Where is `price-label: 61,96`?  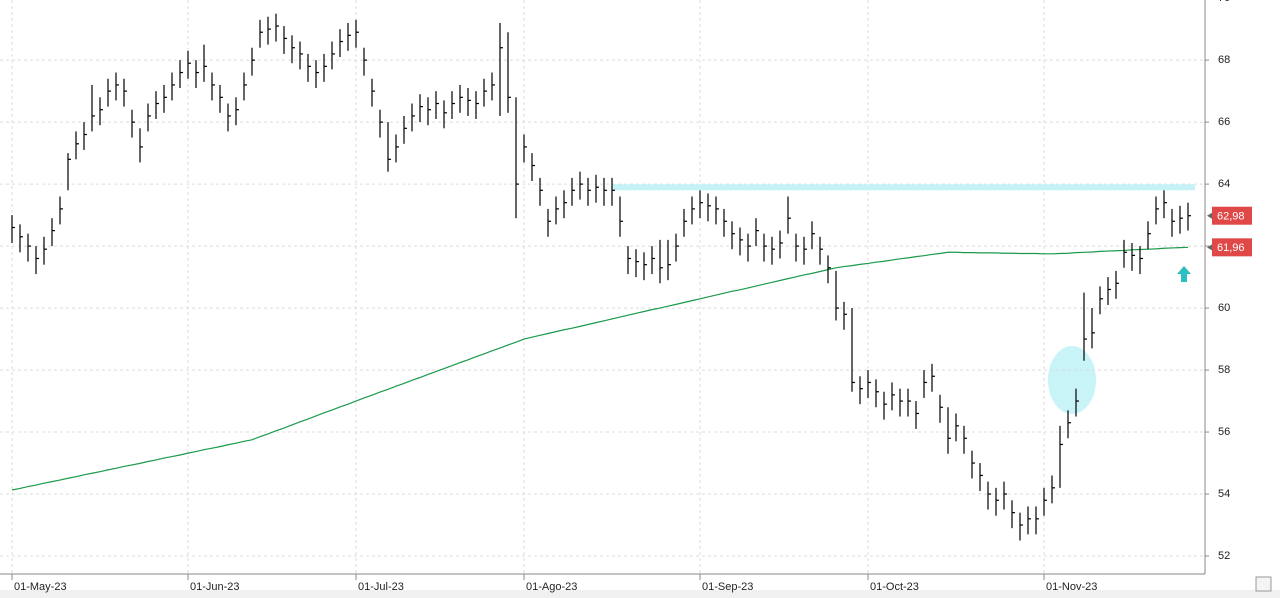
price-label: 61,96 is located at coordinates (1231, 248).